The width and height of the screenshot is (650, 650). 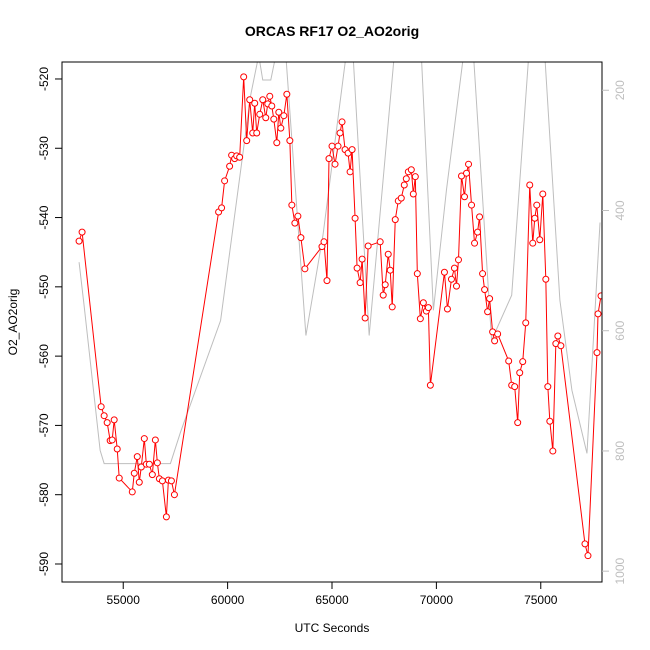 I want to click on y-tick-label: -580, so click(x=44, y=494).